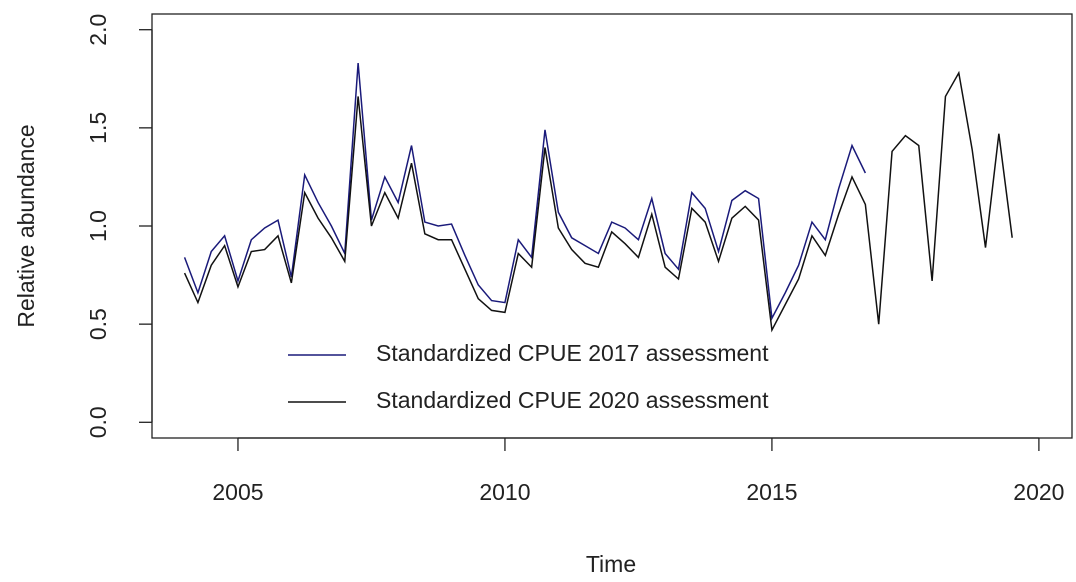 The image size is (1076, 582). I want to click on legend-label: Standardized CPUE 2017 assessment, so click(572, 353).